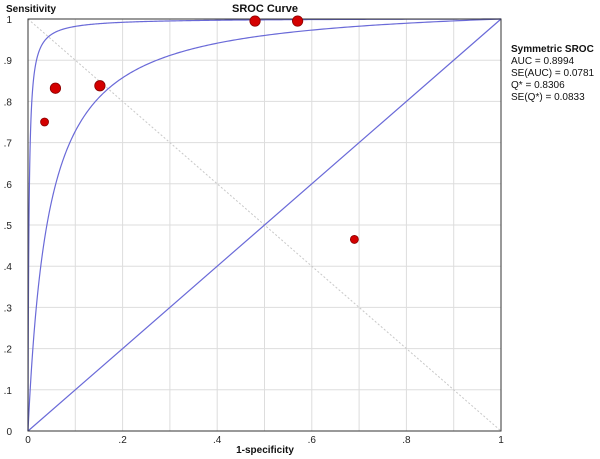  What do you see at coordinates (122, 440) in the screenshot?
I see `x-tick-label: .2` at bounding box center [122, 440].